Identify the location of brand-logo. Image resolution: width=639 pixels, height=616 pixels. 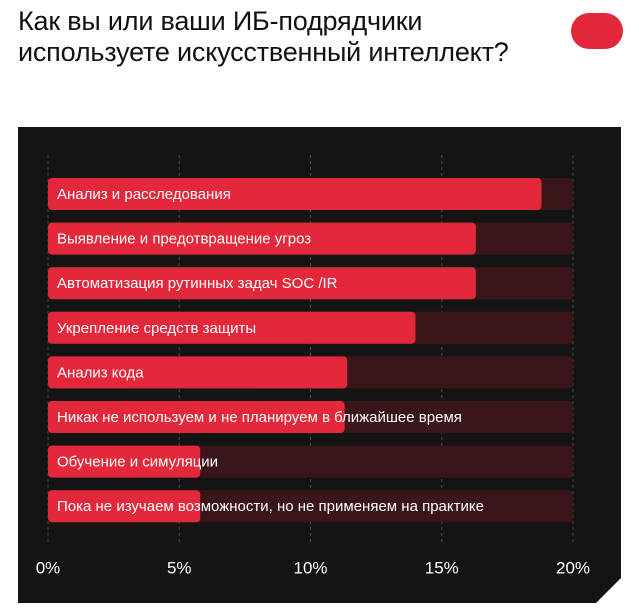
(597, 31).